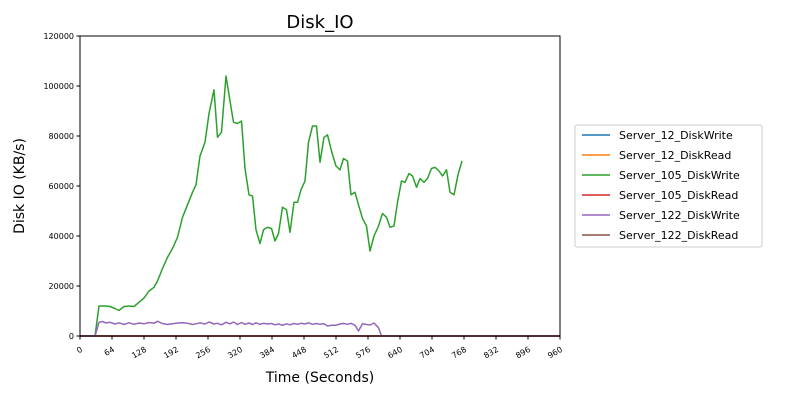 This screenshot has height=400, width=800. I want to click on legend-frame, so click(668, 186).